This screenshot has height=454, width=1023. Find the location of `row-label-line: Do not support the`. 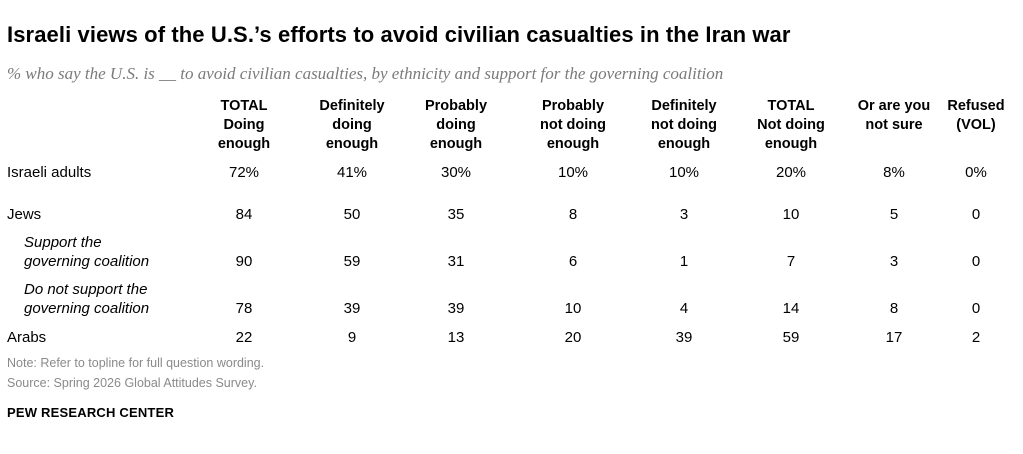

row-label-line: Do not support the is located at coordinates (86, 289).